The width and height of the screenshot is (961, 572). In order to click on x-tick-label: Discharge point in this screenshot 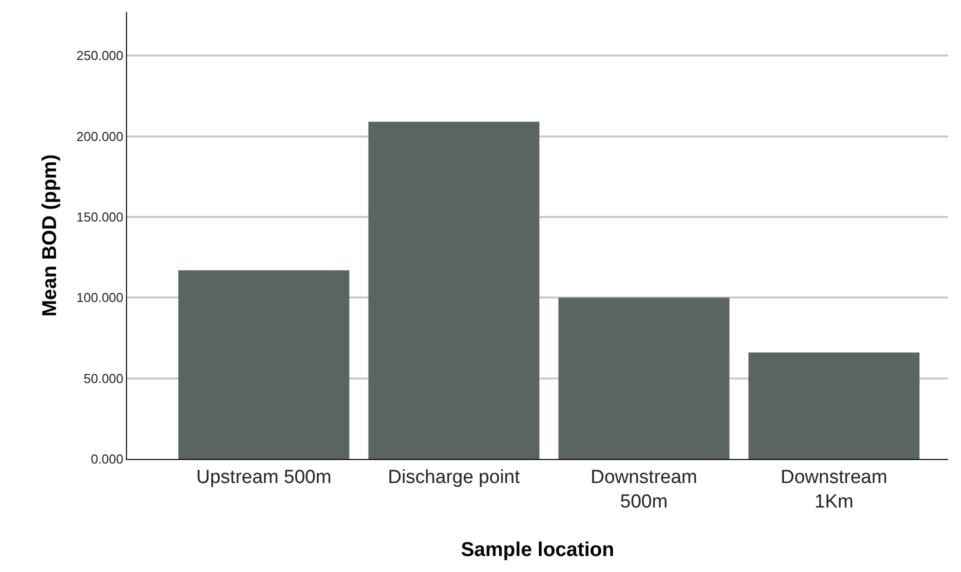, I will do `click(454, 477)`.